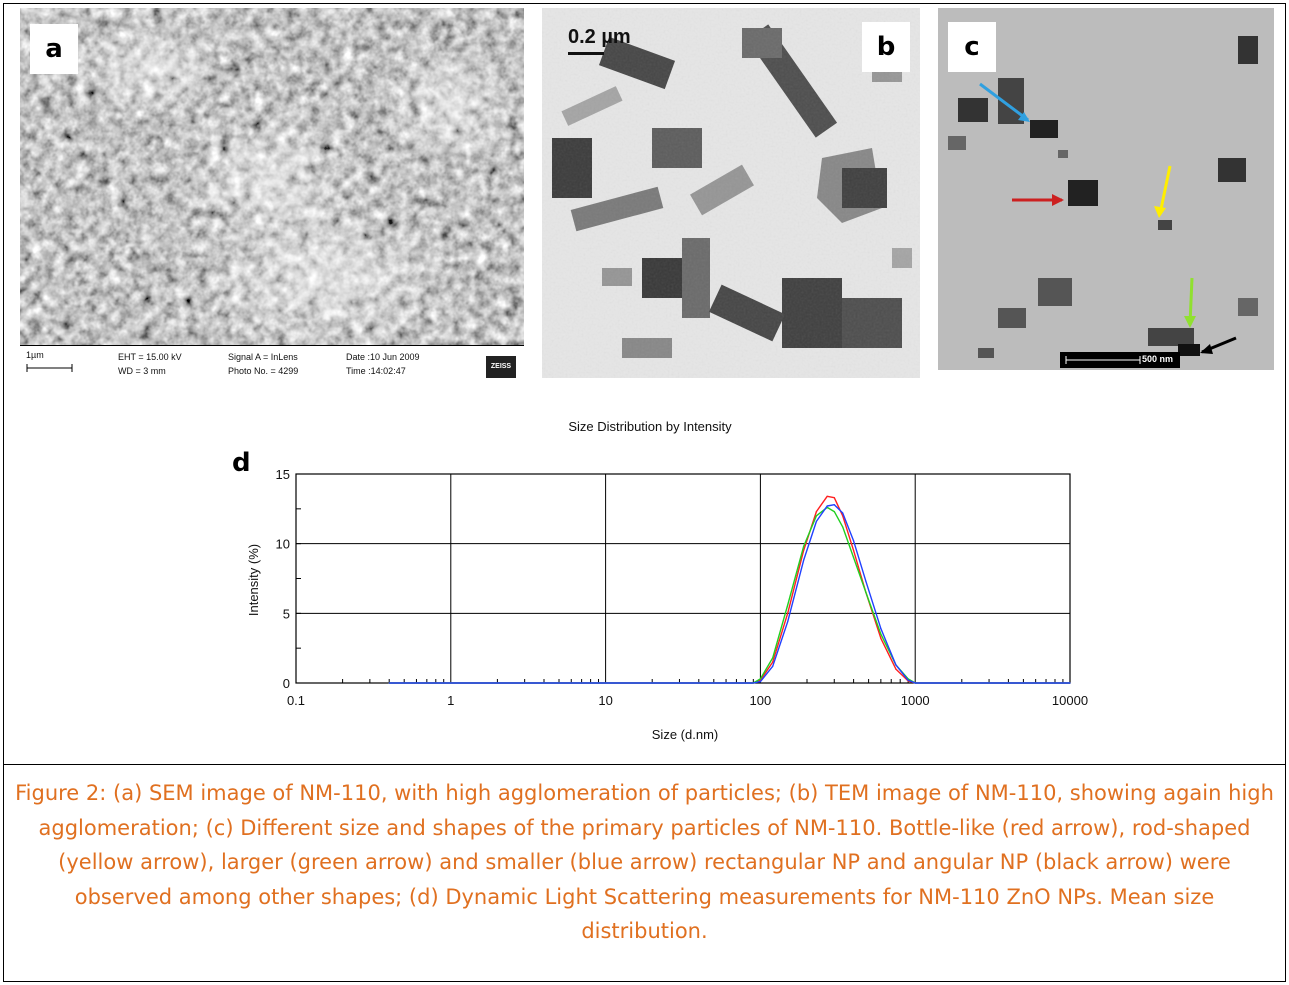 Image resolution: width=1289 pixels, height=985 pixels. I want to click on sem-texture, so click(272, 177).